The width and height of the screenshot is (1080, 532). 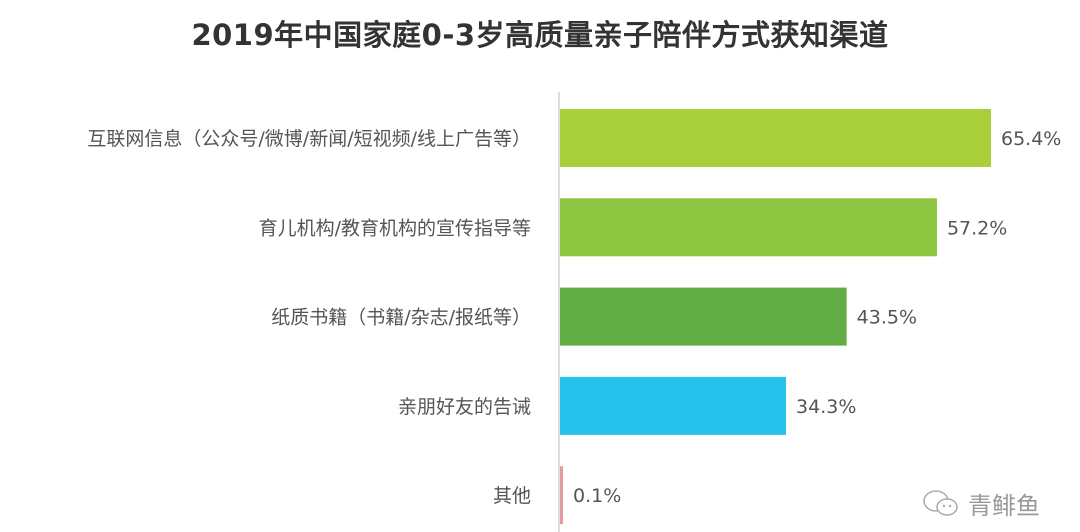 I want to click on watermark-text: 青鲱鱼, so click(x=1004, y=506).